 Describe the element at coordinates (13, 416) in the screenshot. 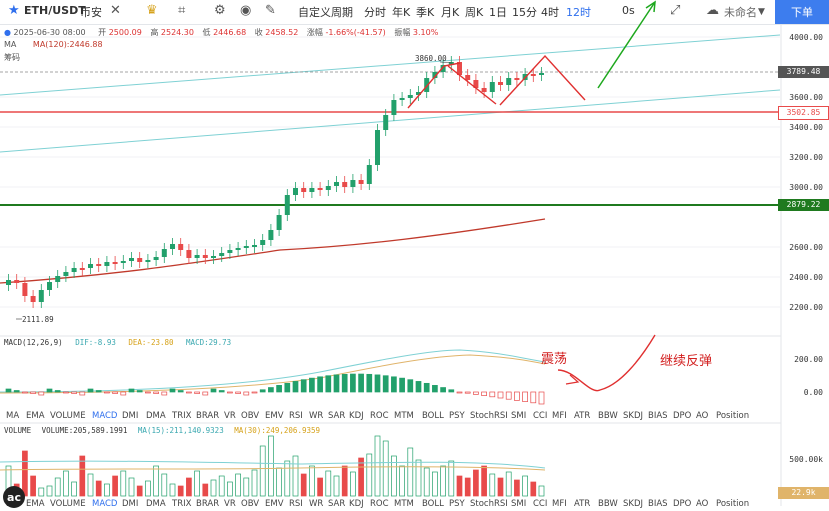

I see `indicator-tab-ma: MA` at that location.